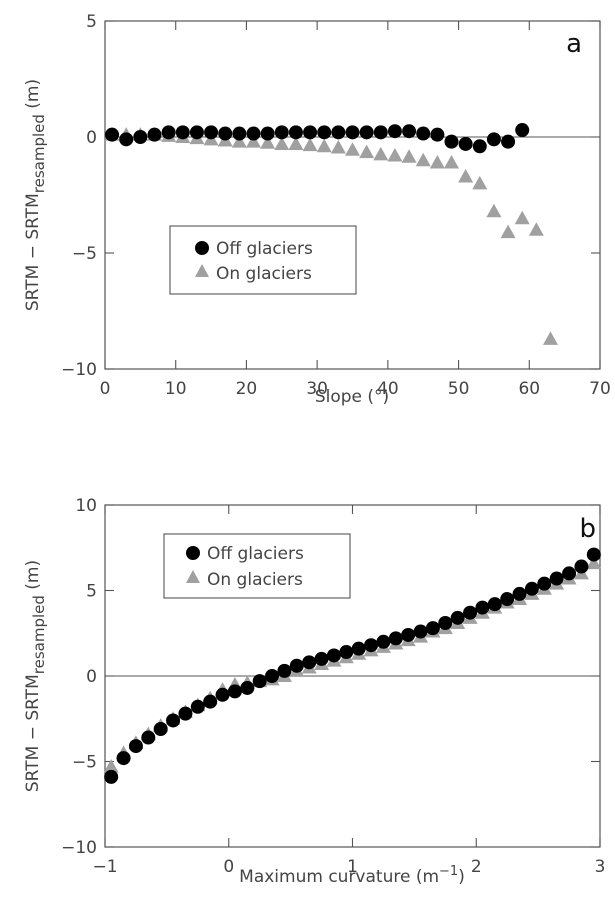  Describe the element at coordinates (104, 867) in the screenshot. I see `panel-b-x-tick-label: −1` at that location.